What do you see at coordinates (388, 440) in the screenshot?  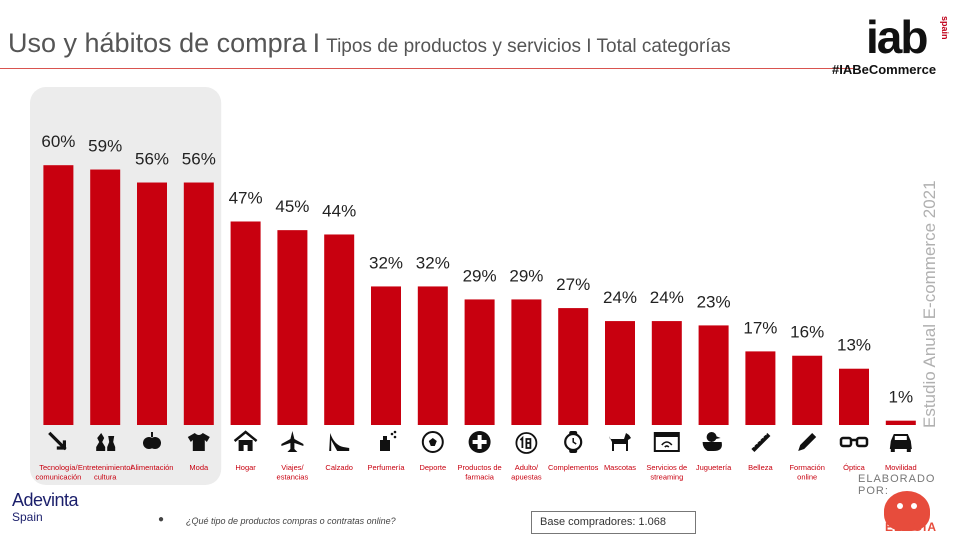 I see `perfume-icon` at bounding box center [388, 440].